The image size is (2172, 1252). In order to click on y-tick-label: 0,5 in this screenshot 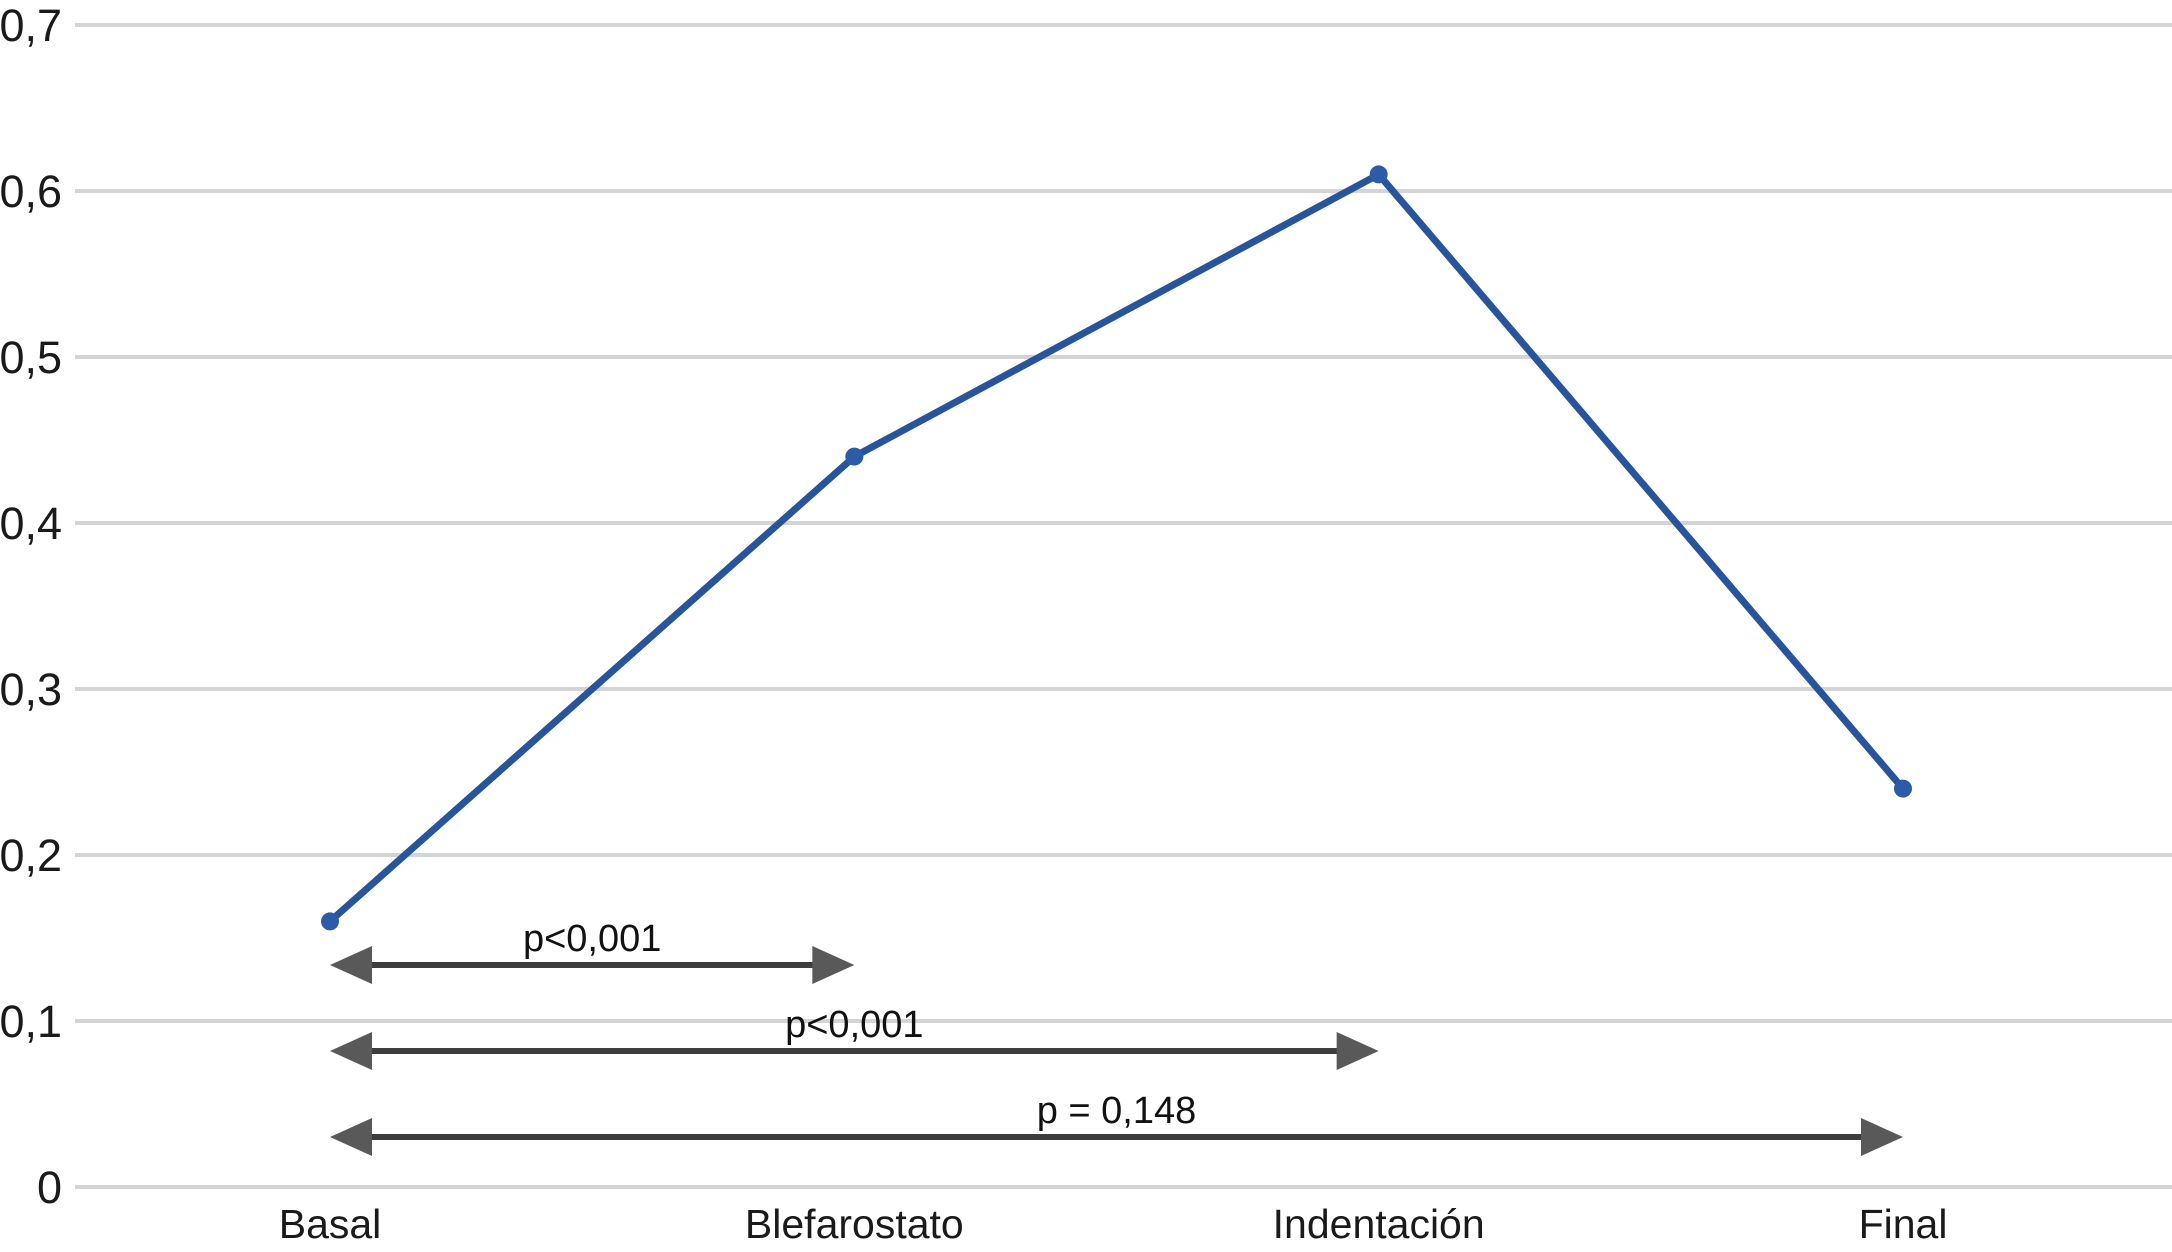, I will do `click(31, 357)`.